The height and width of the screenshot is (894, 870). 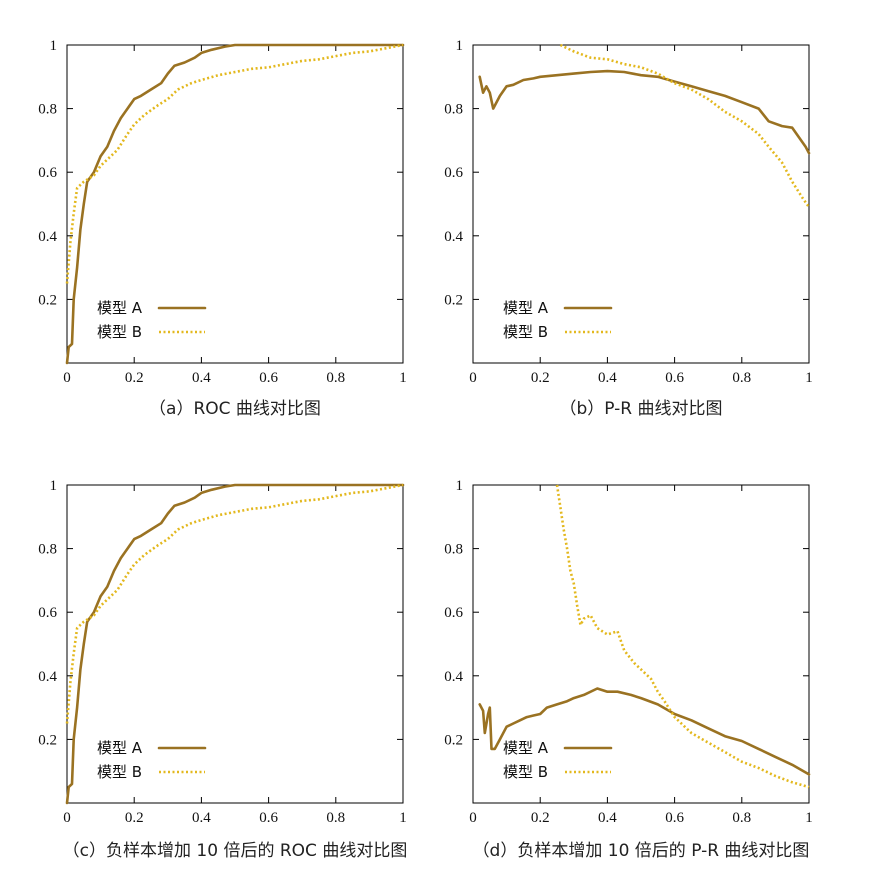 What do you see at coordinates (640, 409) in the screenshot?
I see `panel-caption: （b）P-R 曲线对比图` at bounding box center [640, 409].